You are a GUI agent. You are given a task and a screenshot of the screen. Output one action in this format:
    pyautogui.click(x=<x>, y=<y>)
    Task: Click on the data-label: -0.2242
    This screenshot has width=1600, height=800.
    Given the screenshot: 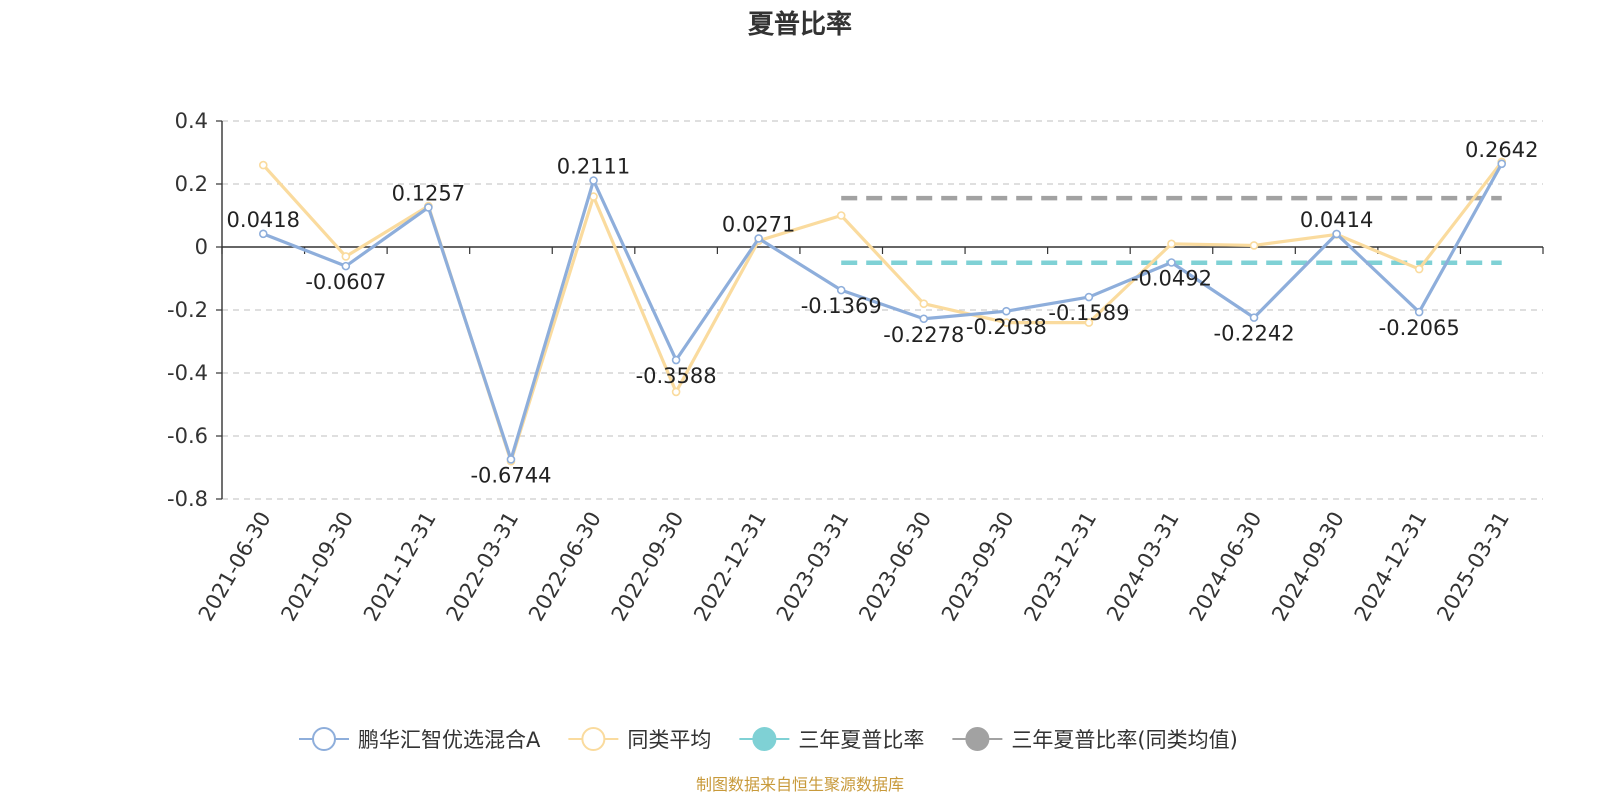 What is the action you would take?
    pyautogui.click(x=1254, y=334)
    